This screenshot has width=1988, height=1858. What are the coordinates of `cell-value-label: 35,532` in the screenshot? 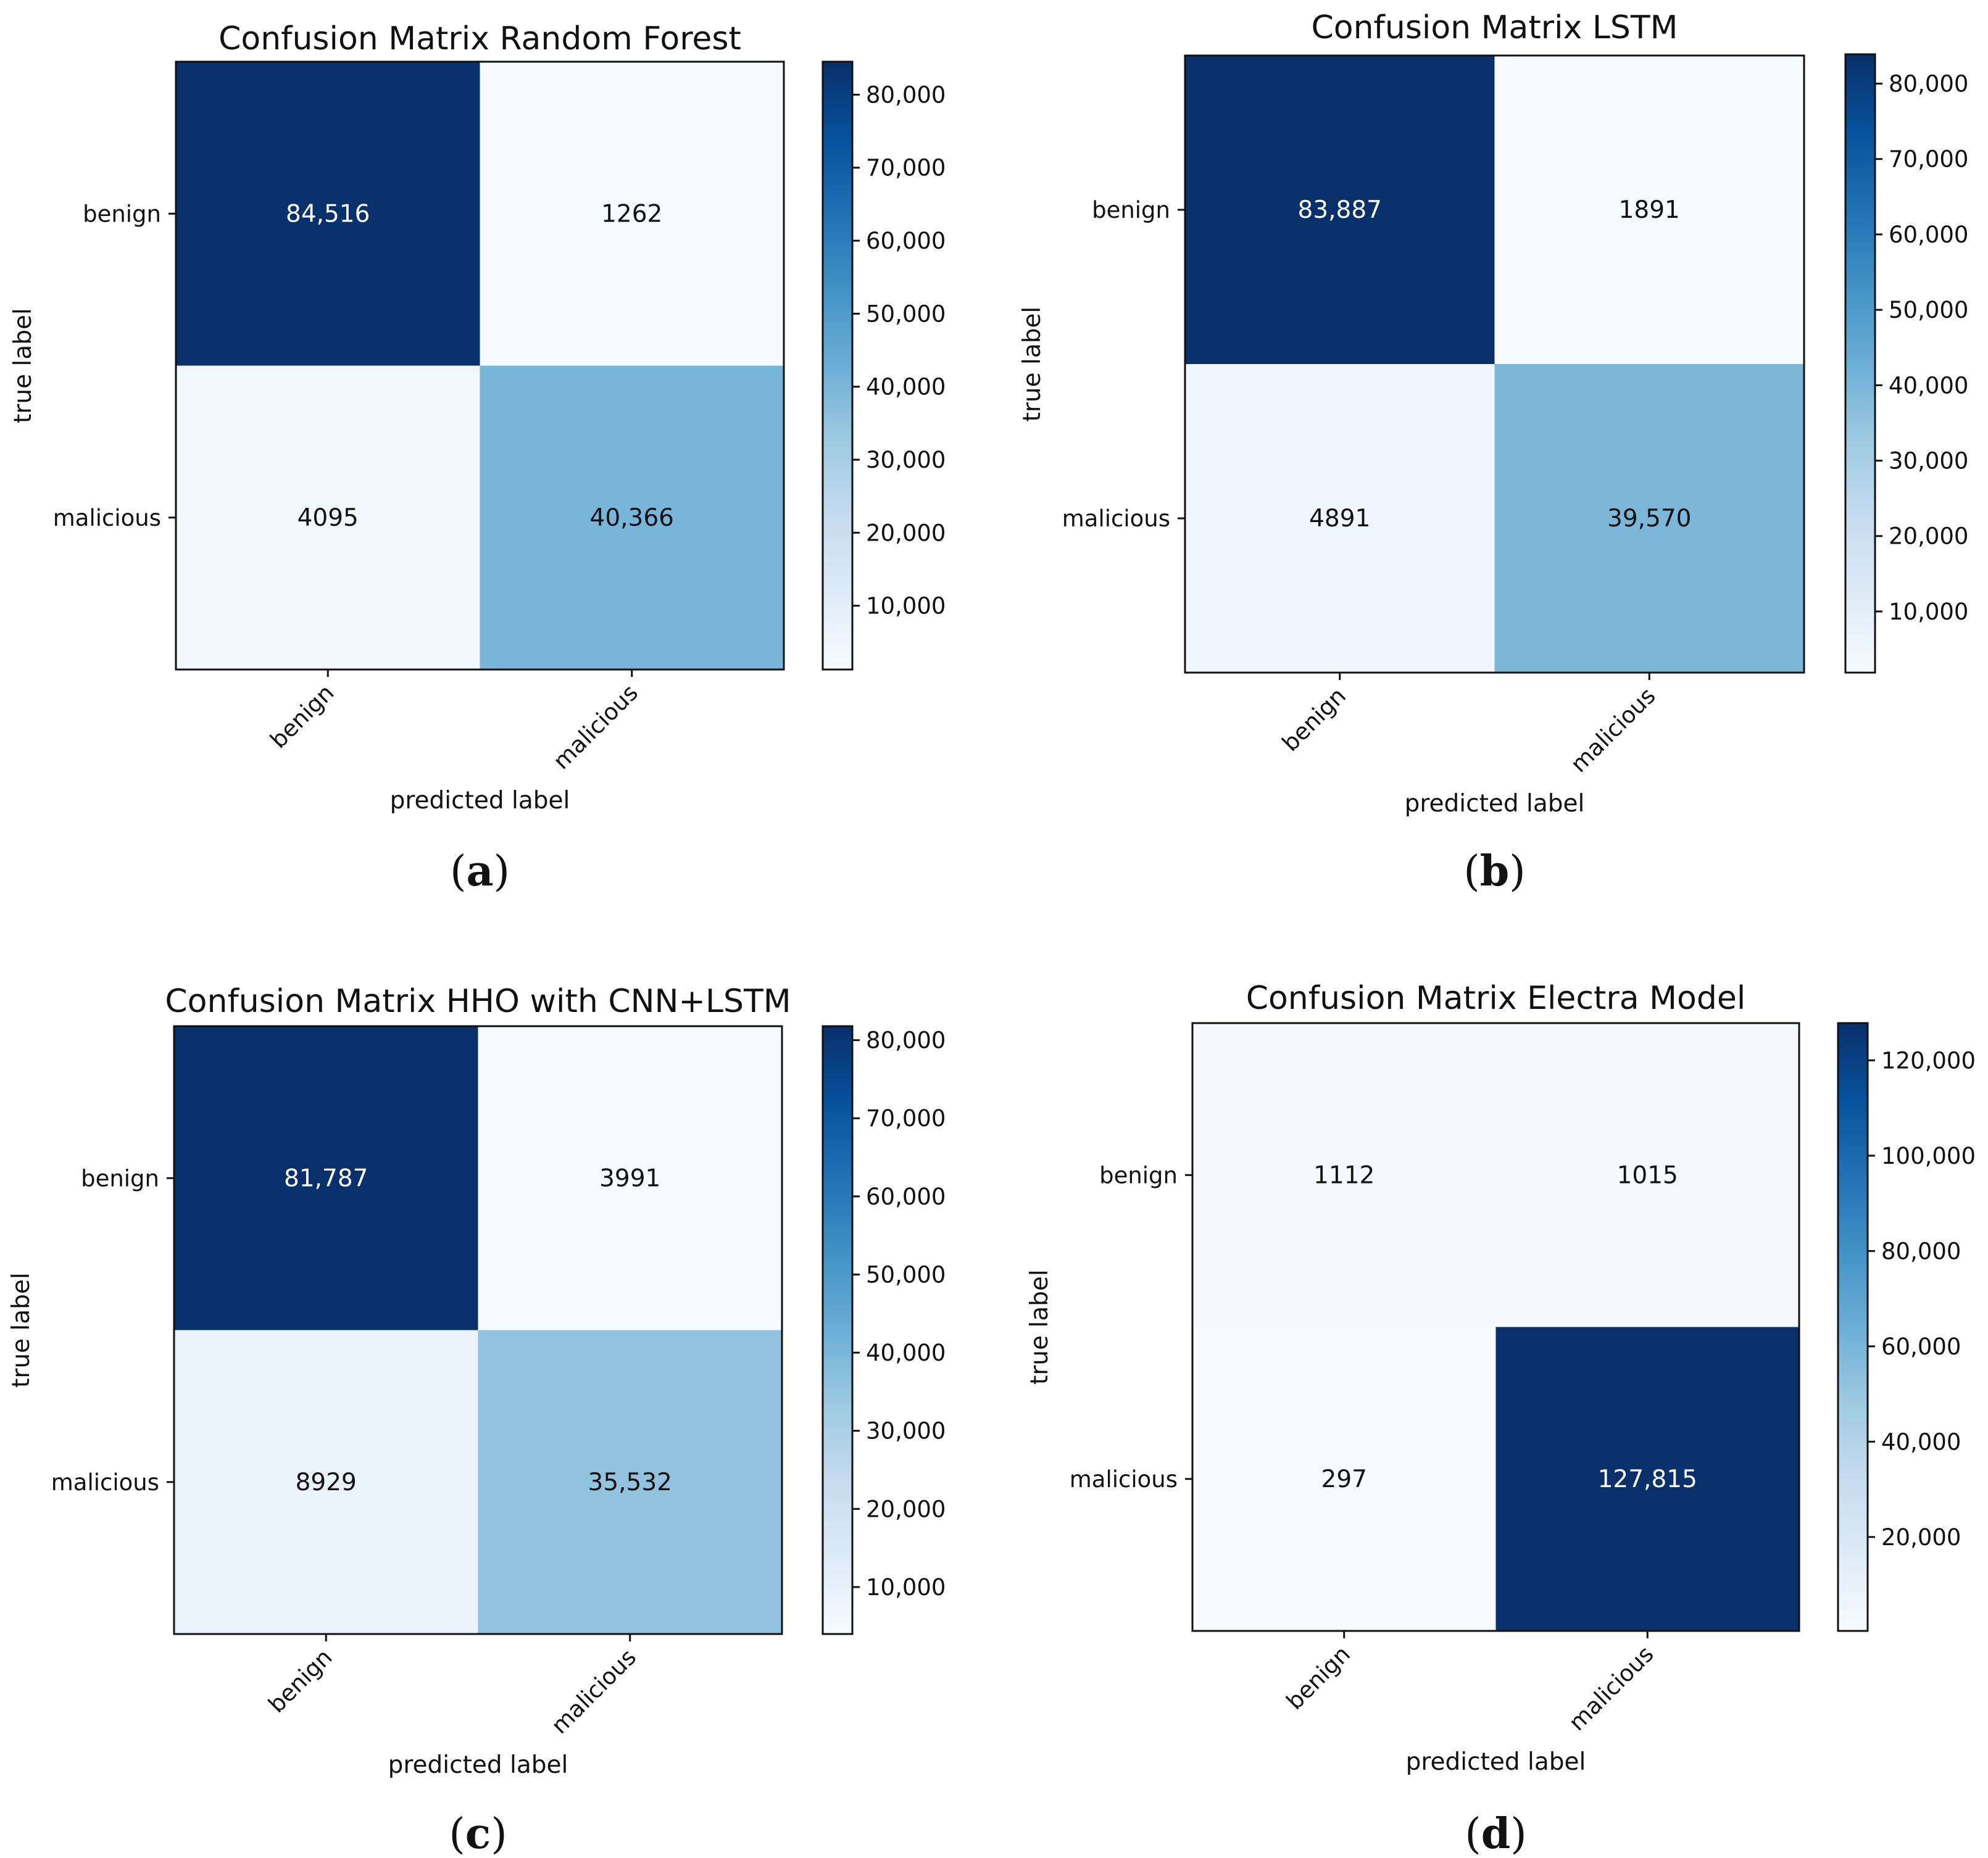 It's located at (630, 1482).